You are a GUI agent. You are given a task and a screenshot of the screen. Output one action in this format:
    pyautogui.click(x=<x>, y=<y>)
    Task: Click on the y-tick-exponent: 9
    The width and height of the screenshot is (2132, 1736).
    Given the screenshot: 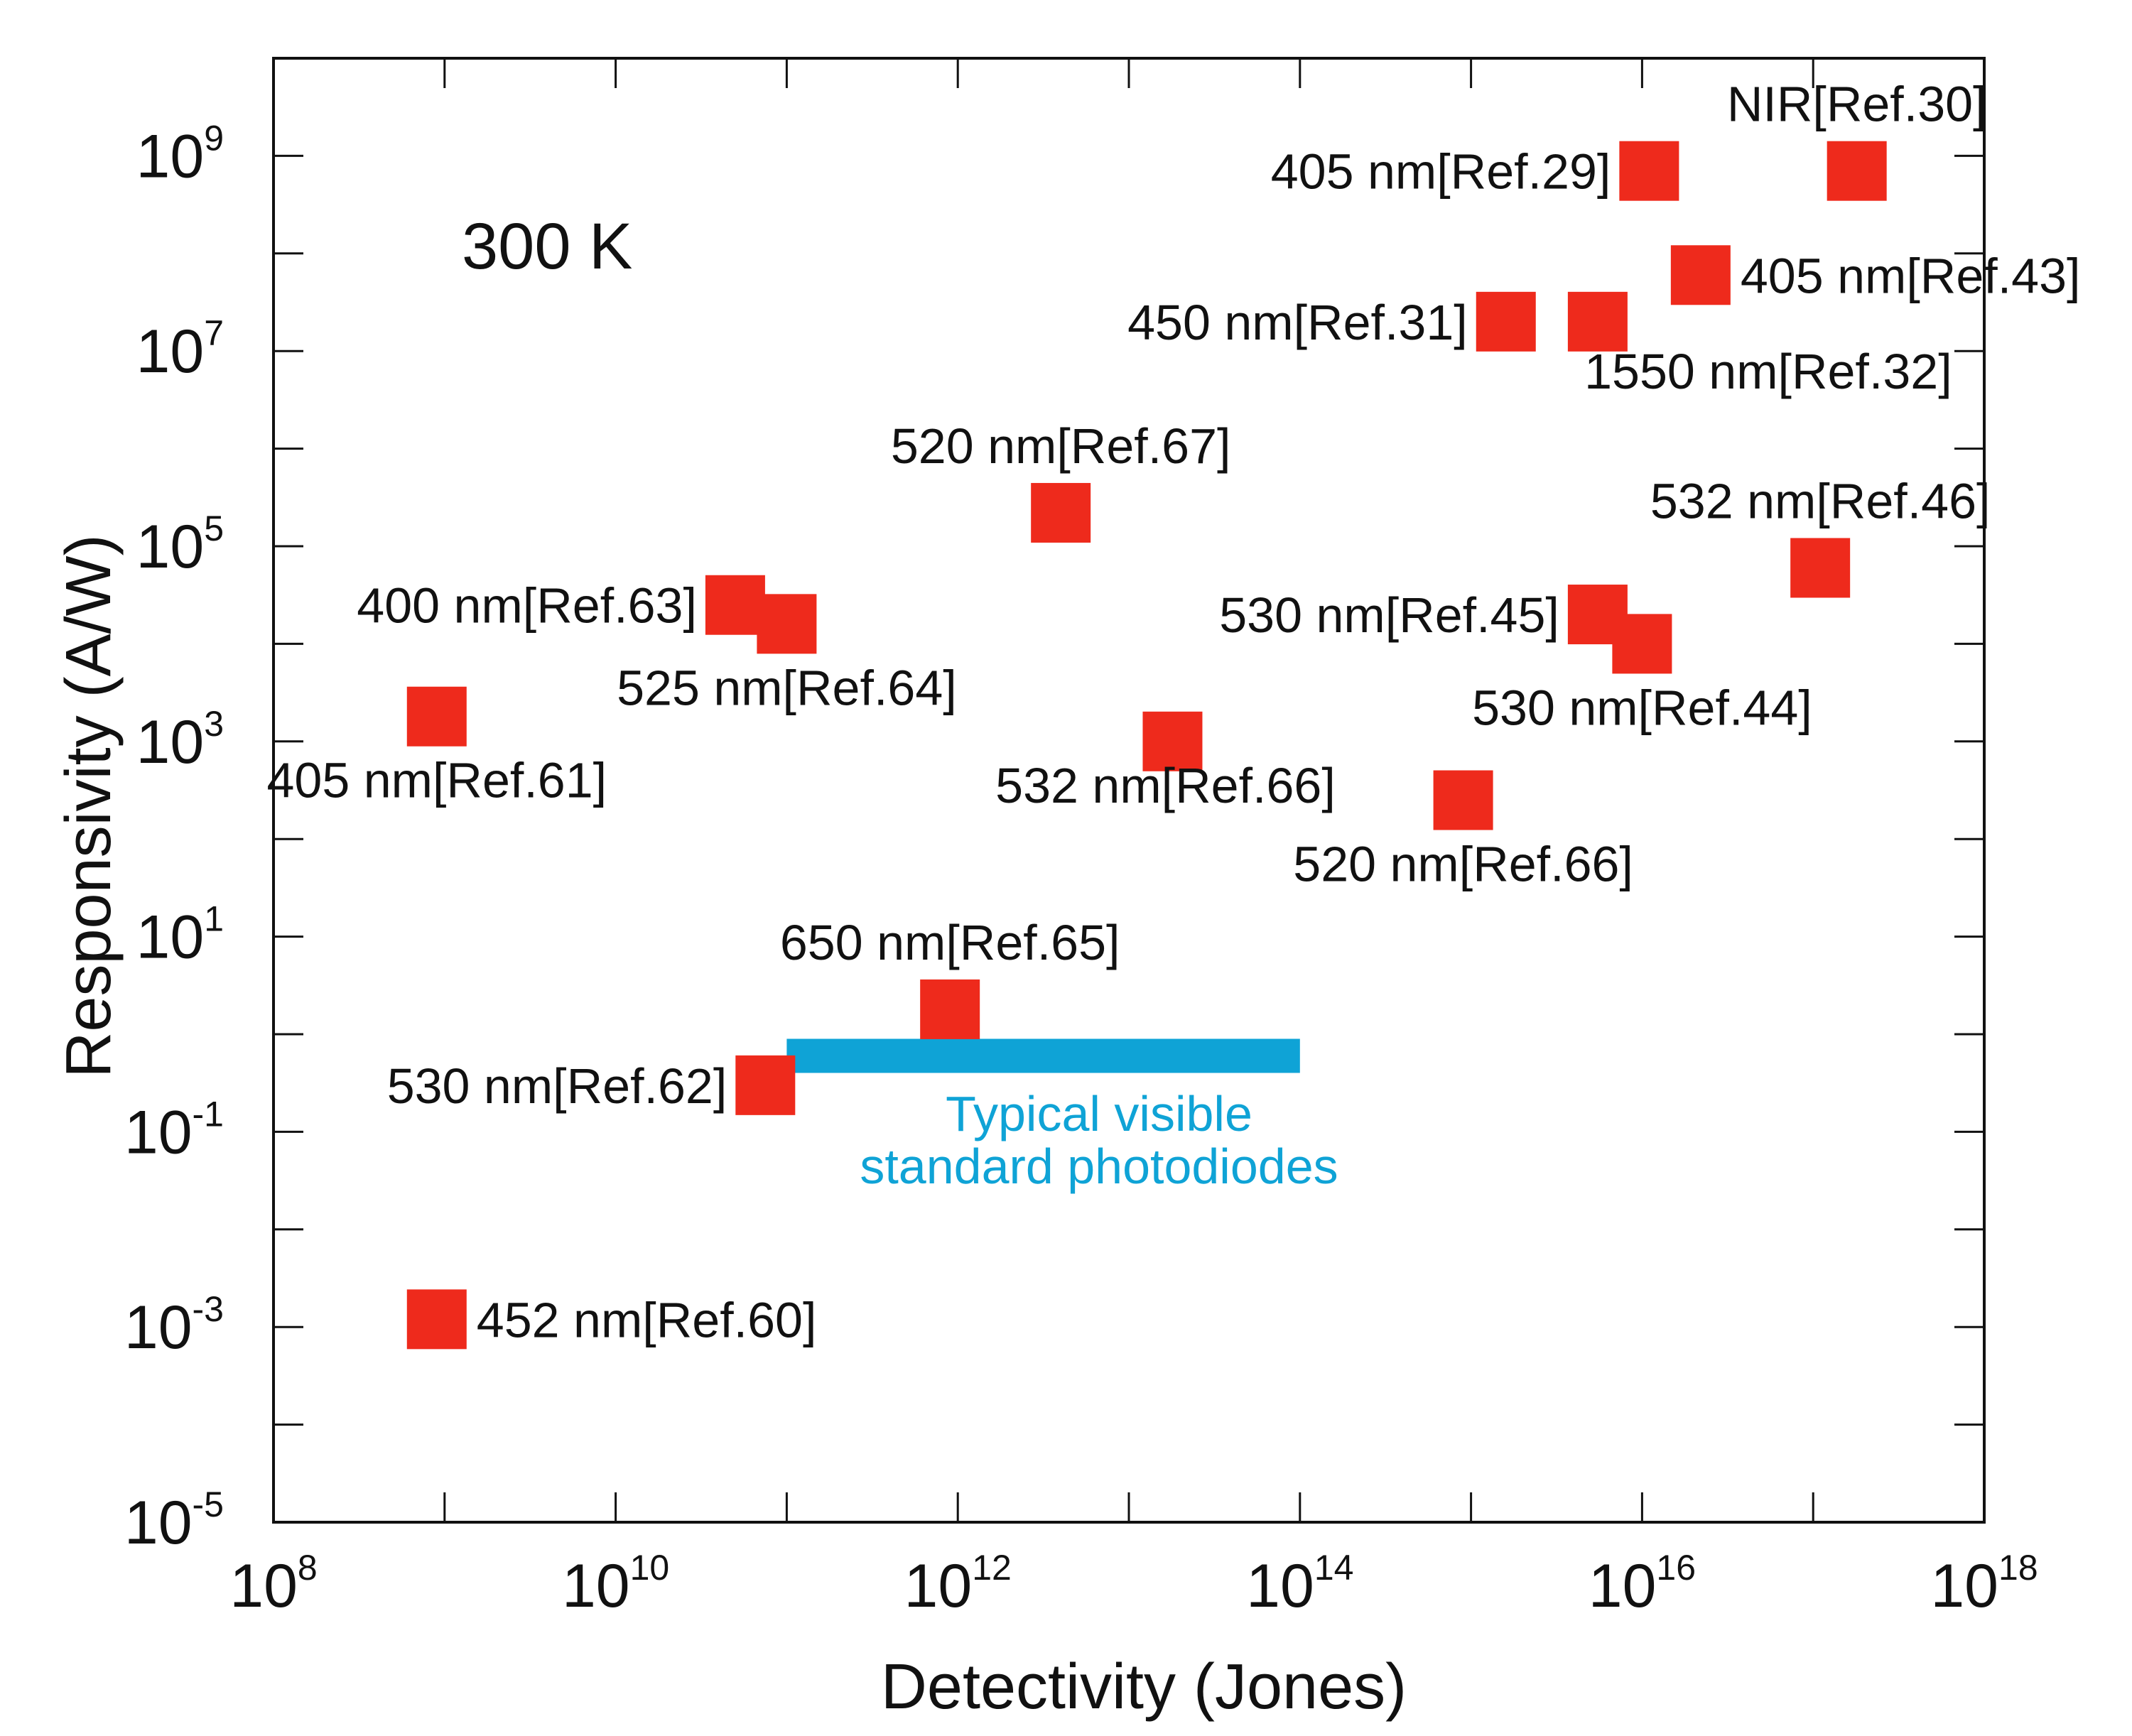 What is the action you would take?
    pyautogui.click(x=214, y=138)
    